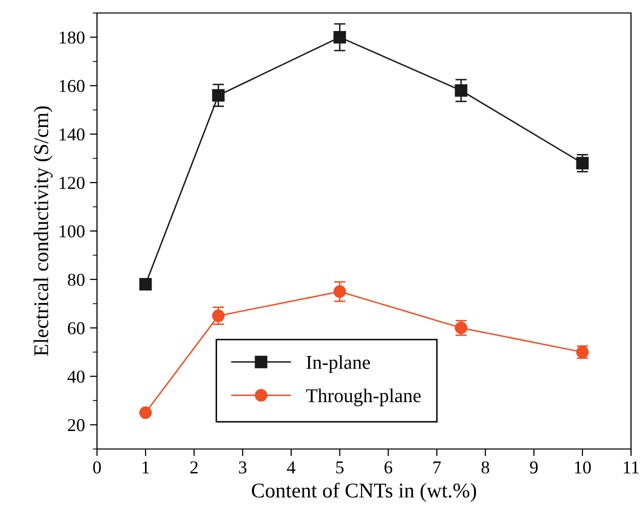 Image resolution: width=644 pixels, height=518 pixels. Describe the element at coordinates (364, 492) in the screenshot. I see `x-axis-title: Content of CNTs in (wt.%)` at that location.